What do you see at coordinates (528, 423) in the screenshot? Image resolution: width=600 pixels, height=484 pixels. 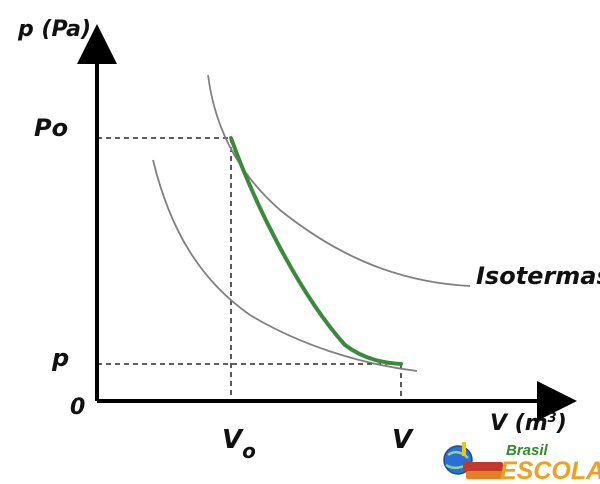 I see `x-axis-label: V (m3)` at bounding box center [528, 423].